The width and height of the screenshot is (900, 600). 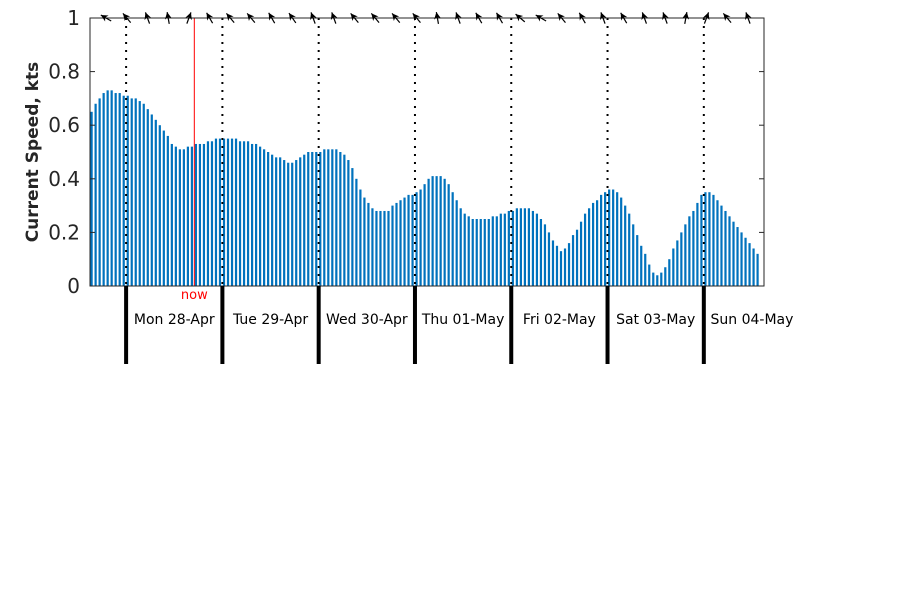 What do you see at coordinates (655, 320) in the screenshot?
I see `day-label: Sat 03-May` at bounding box center [655, 320].